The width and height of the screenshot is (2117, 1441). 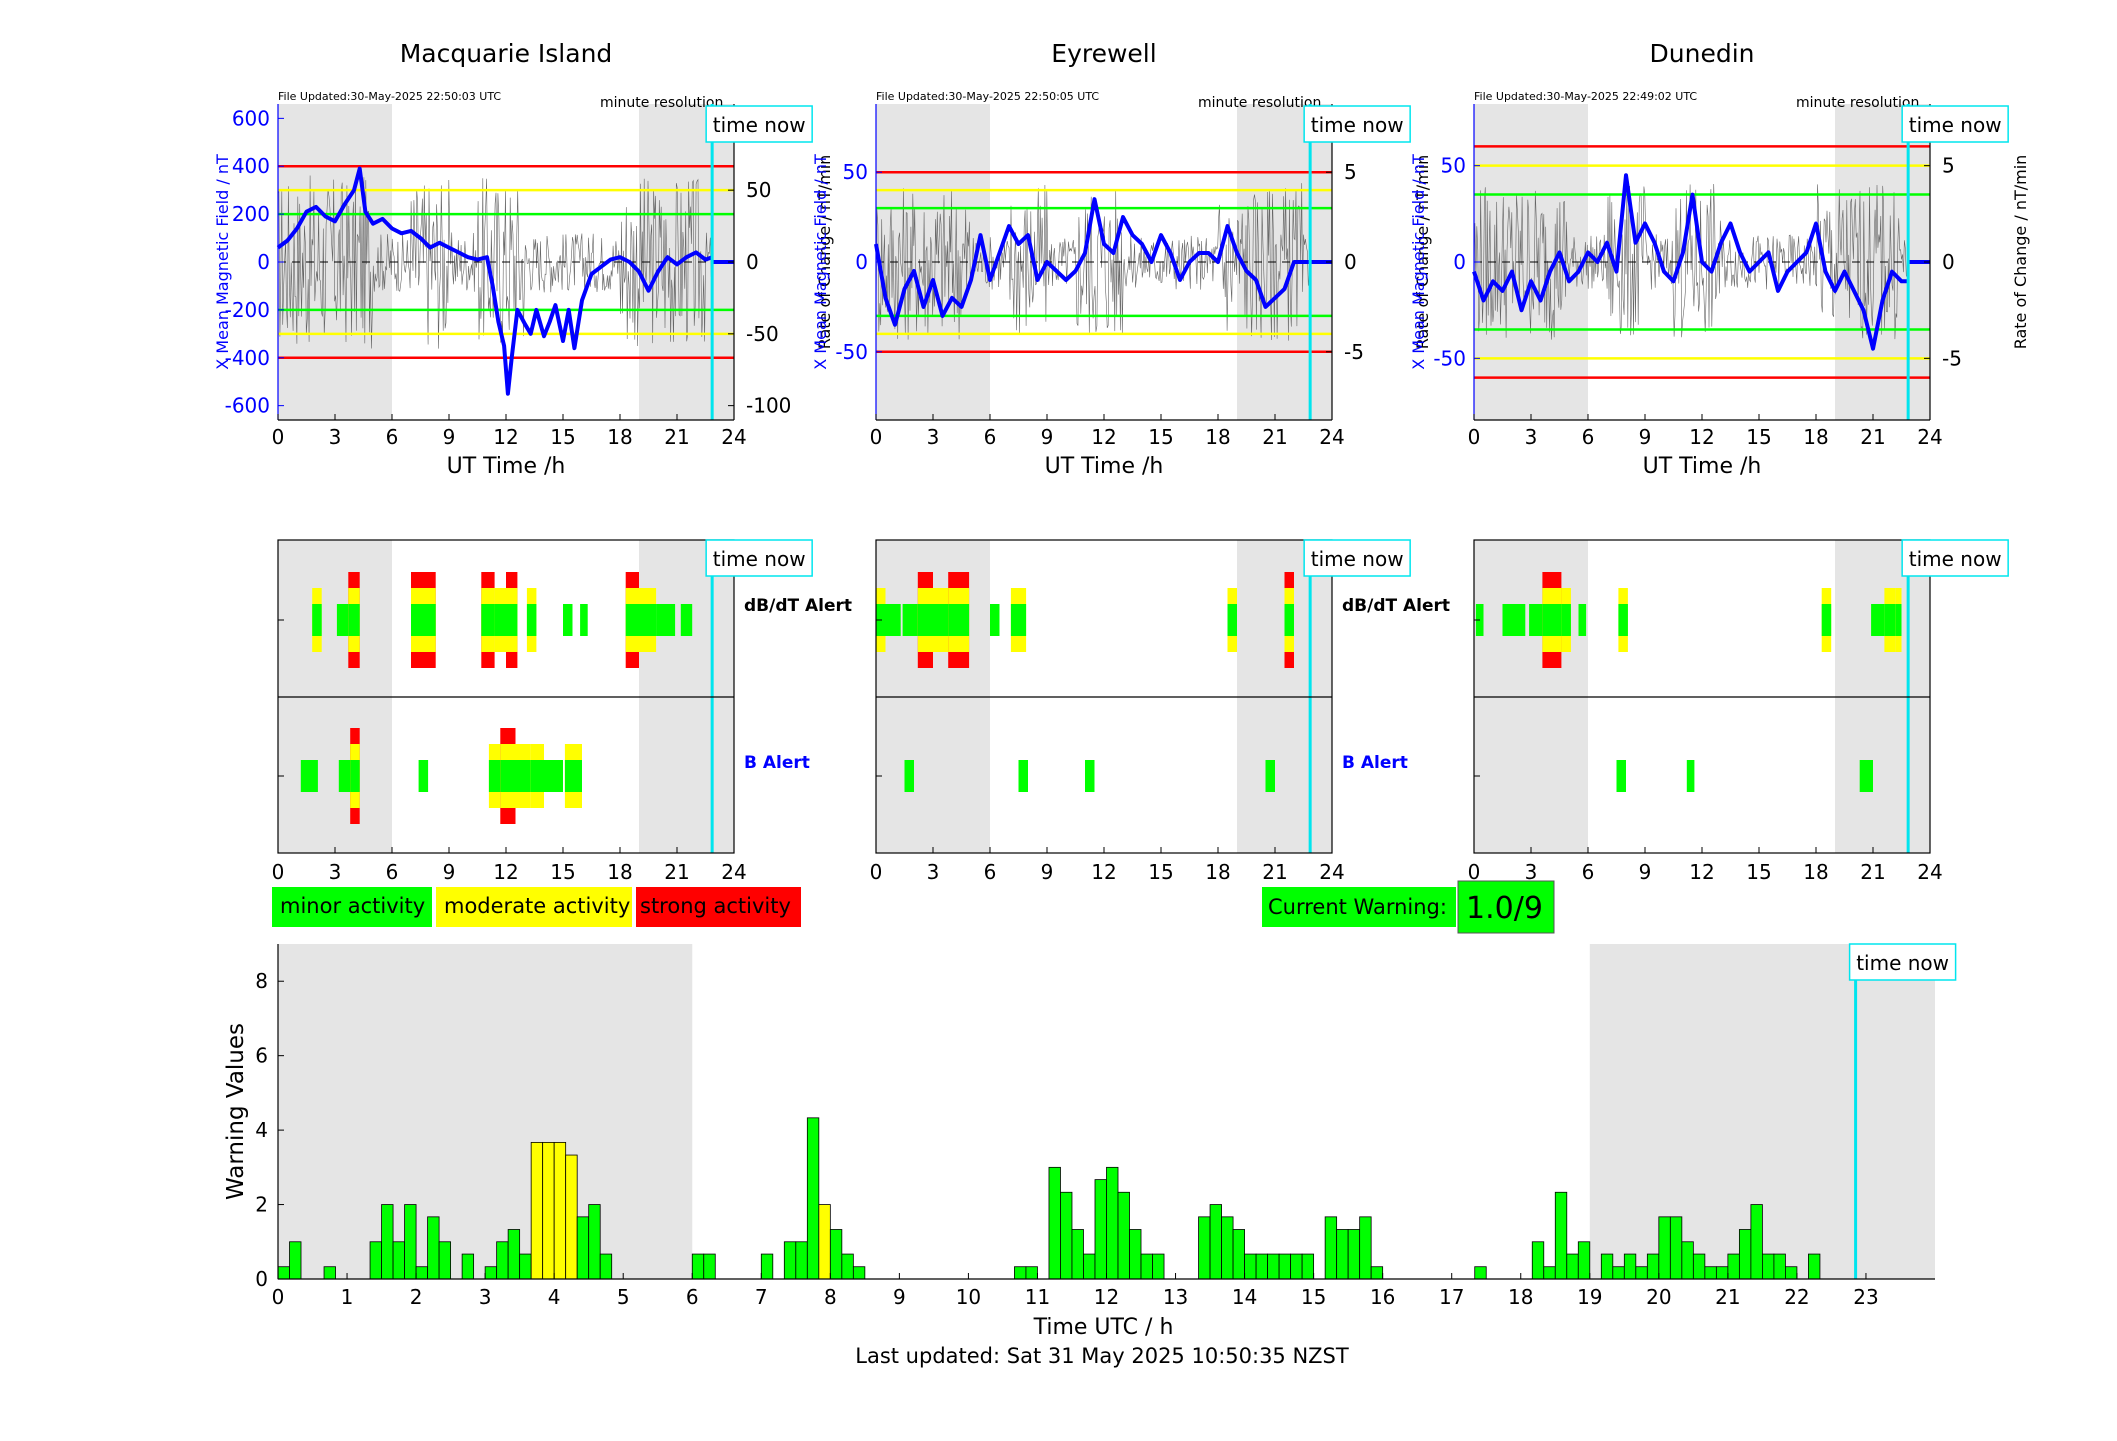 I want to click on y2-axis-label: Rate of Change / nT/min, so click(x=2020, y=252).